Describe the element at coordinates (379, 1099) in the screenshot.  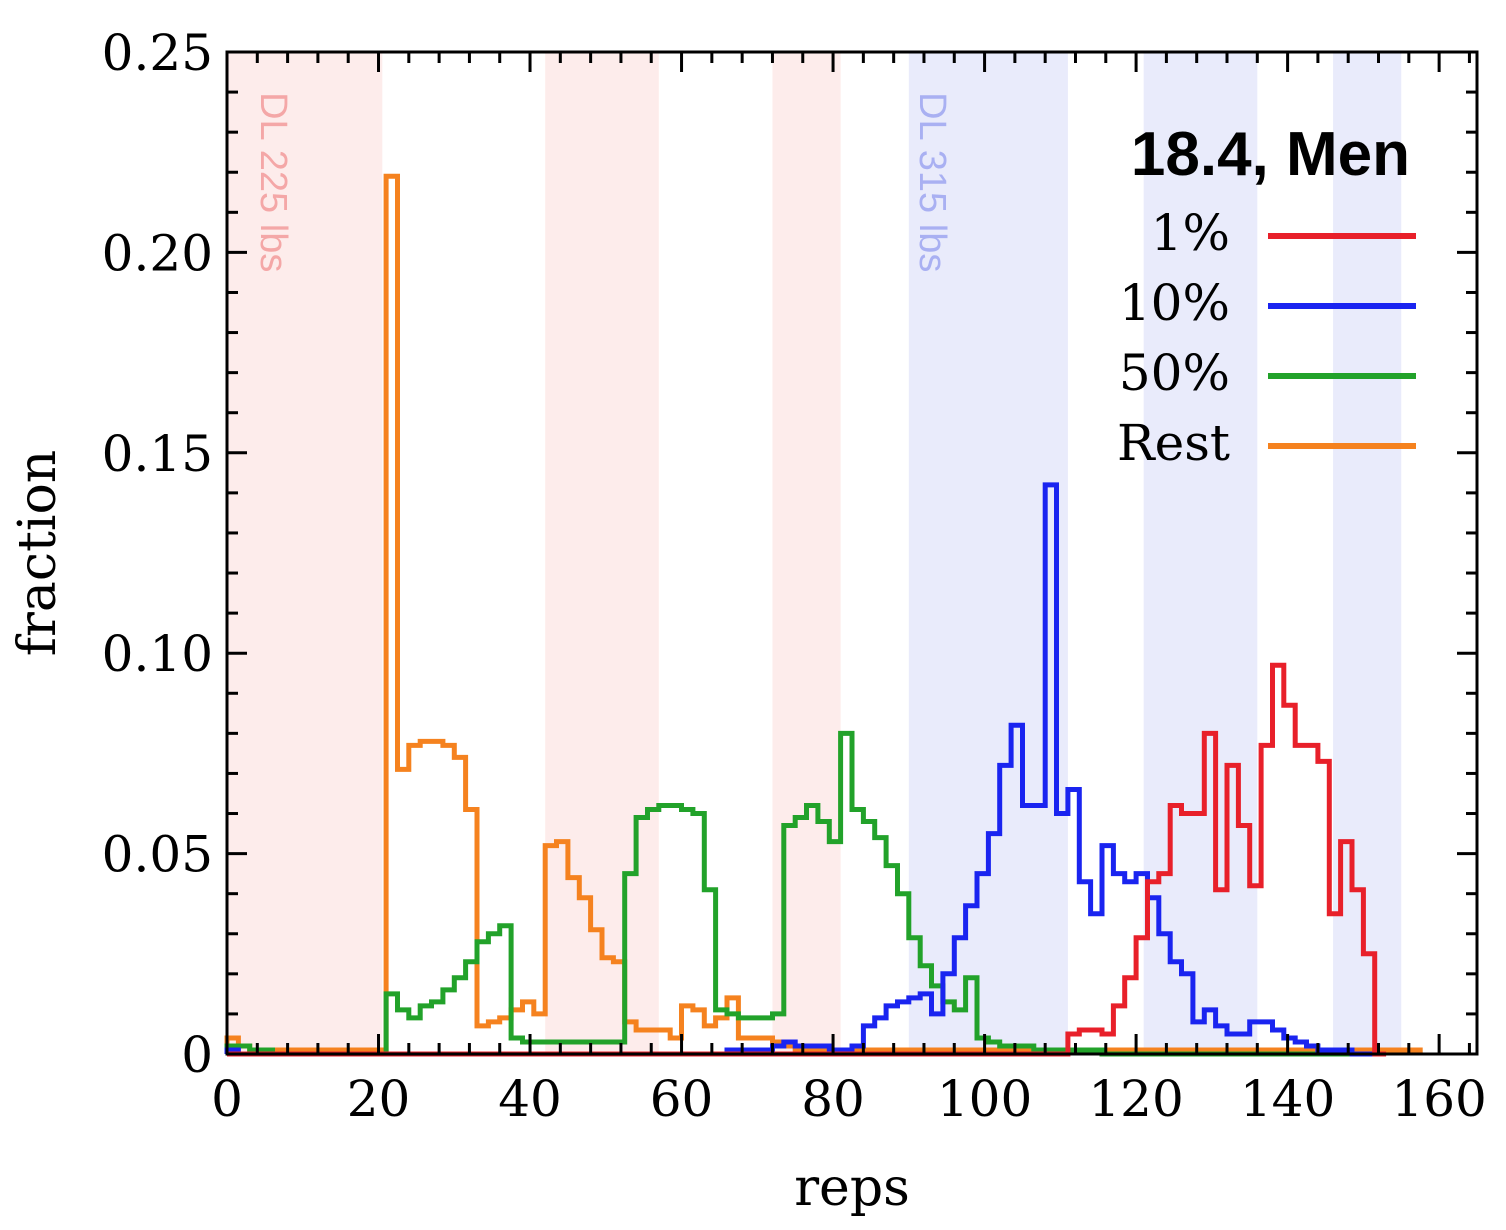
I see `x-tick-label: 20` at that location.